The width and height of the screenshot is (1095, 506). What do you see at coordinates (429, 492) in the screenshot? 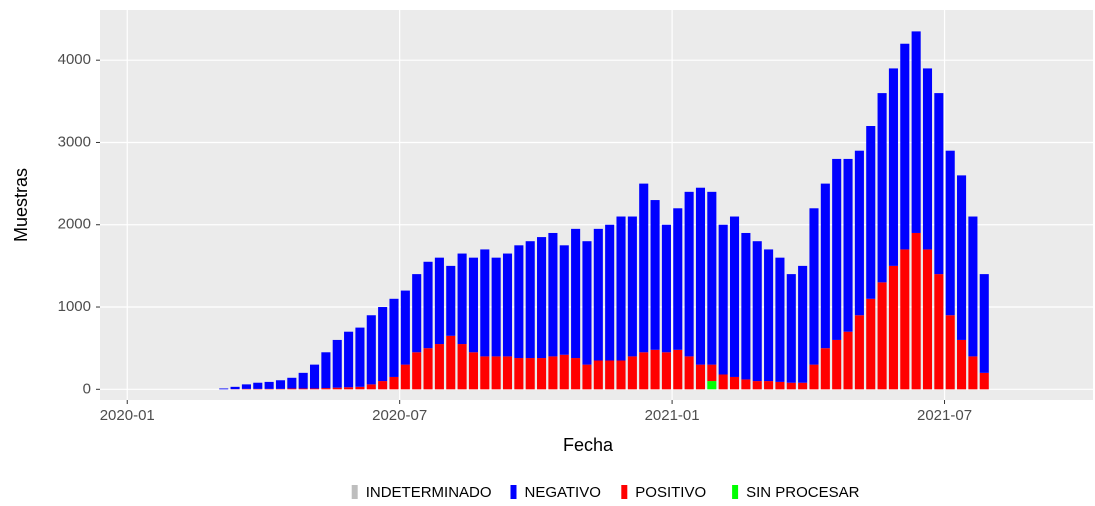
I see `legend-label: INDETERMINADO` at bounding box center [429, 492].